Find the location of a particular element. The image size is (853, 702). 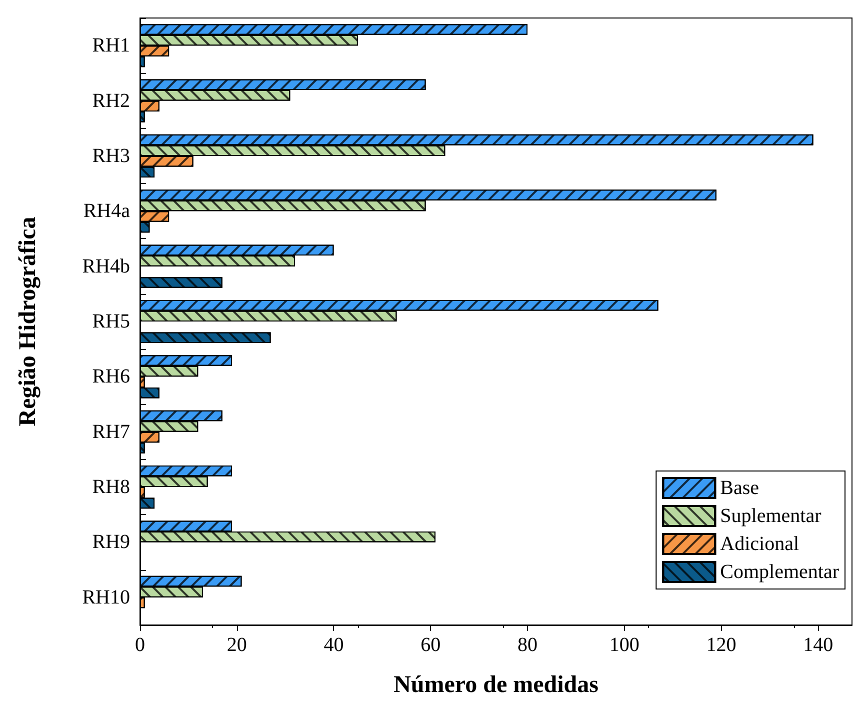

x-tick-label: 40 is located at coordinates (334, 645).